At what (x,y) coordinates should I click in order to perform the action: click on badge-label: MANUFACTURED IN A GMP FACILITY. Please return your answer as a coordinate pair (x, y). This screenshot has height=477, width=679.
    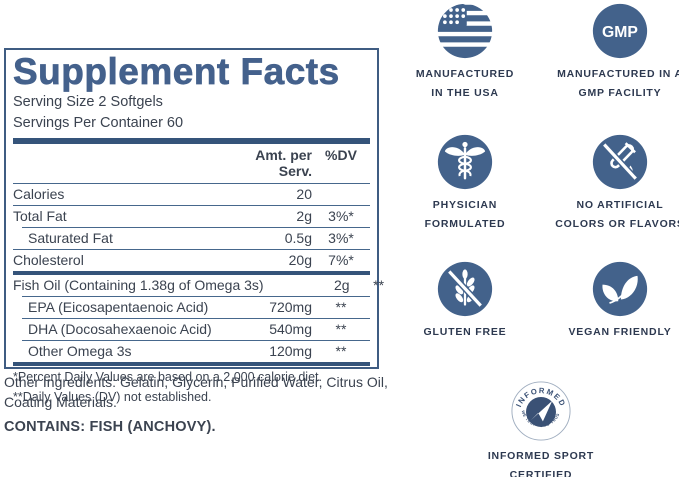
    Looking at the image, I should click on (618, 83).